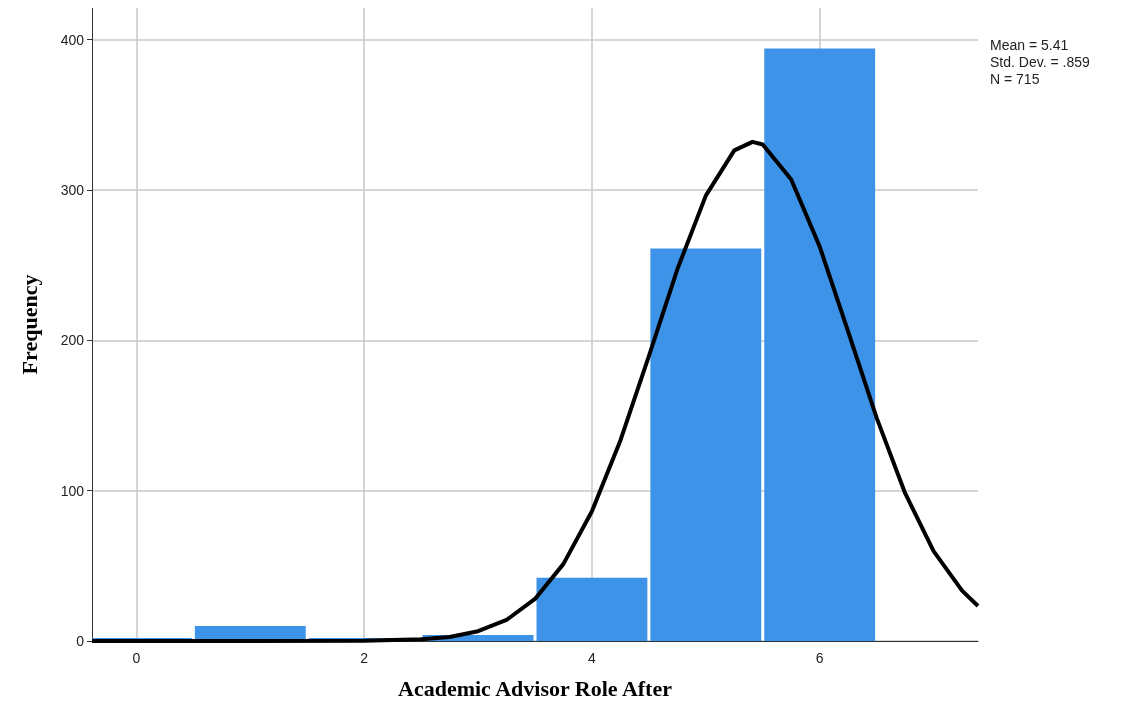 The image size is (1130, 712). I want to click on x-axis-title: Academic Advisor Role After, so click(535, 688).